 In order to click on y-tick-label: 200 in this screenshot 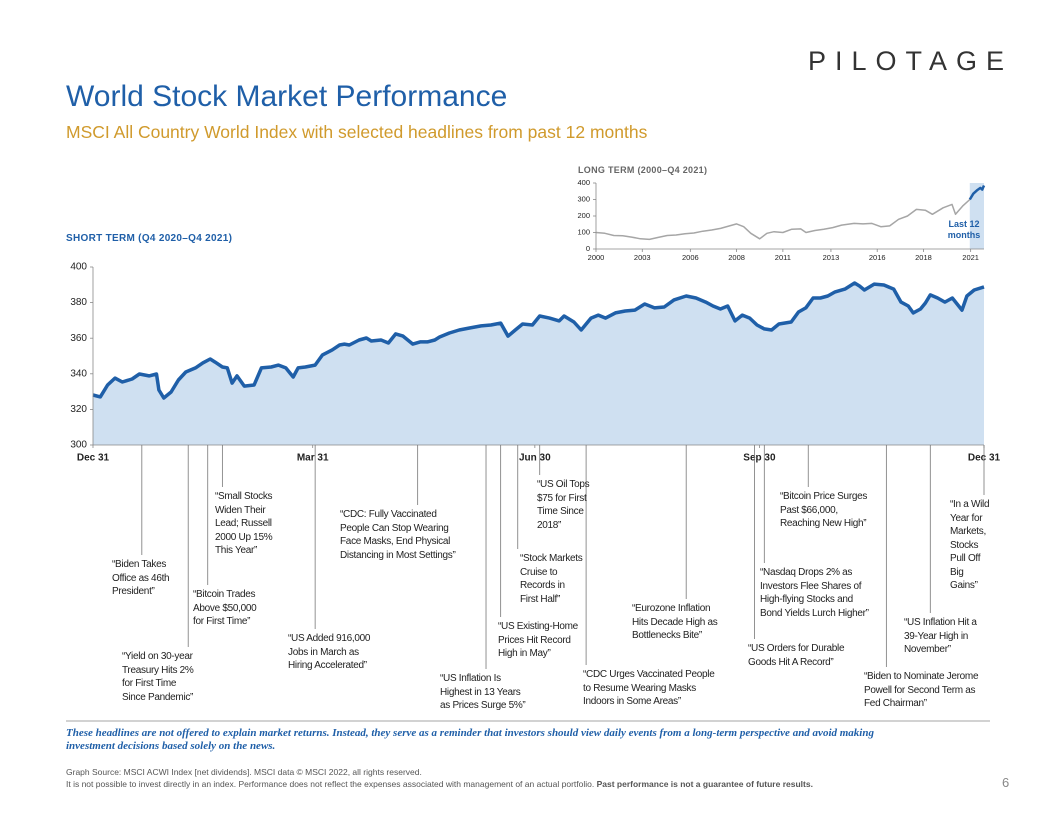, I will do `click(583, 215)`.